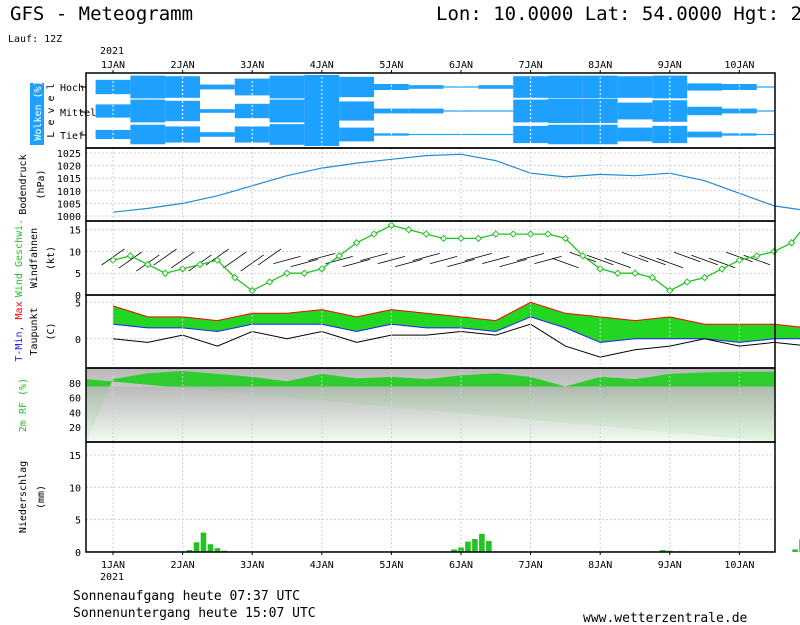 This screenshot has width=800, height=625. Describe the element at coordinates (69, 179) in the screenshot. I see `pressure-tick-label: 1015` at that location.